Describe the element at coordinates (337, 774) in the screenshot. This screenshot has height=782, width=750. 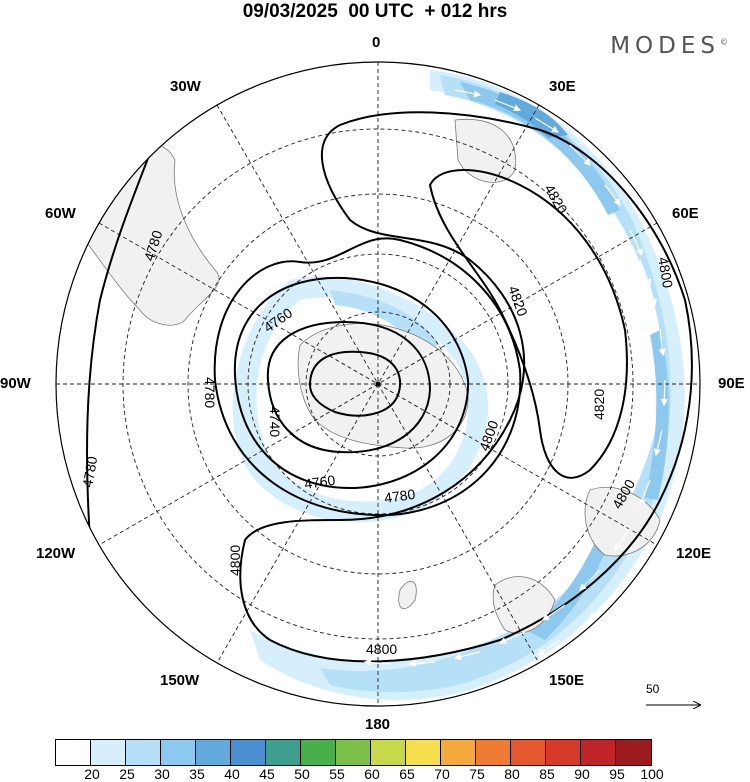
I see `colorbar-tick-label: 55` at that location.